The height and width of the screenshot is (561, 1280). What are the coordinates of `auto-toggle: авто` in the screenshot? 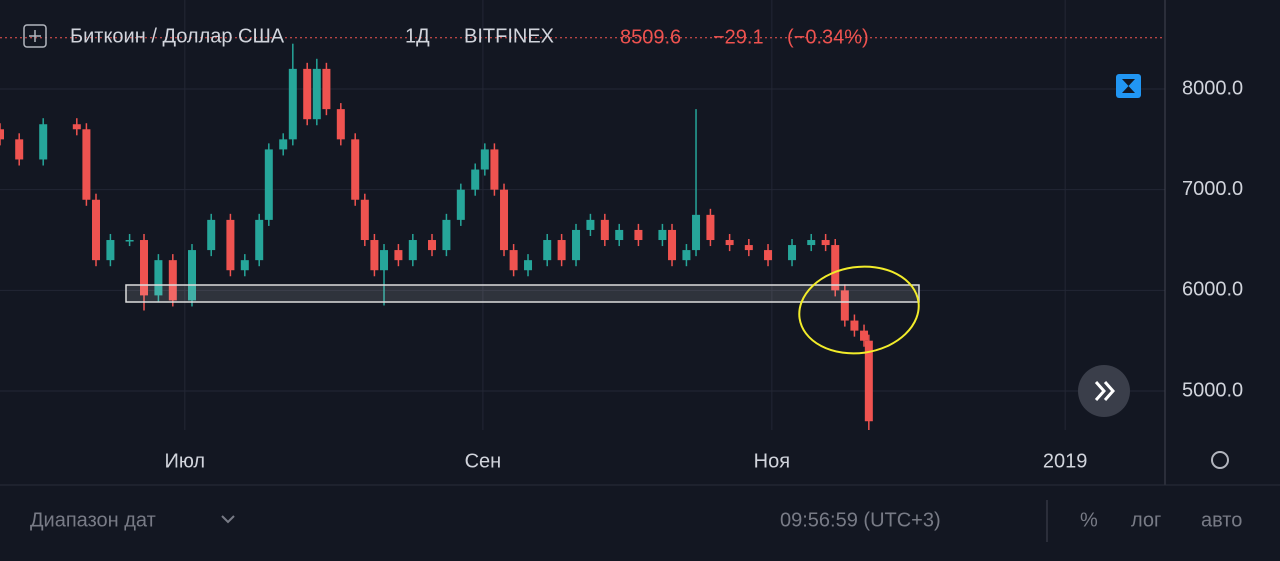 It's located at (1221, 520).